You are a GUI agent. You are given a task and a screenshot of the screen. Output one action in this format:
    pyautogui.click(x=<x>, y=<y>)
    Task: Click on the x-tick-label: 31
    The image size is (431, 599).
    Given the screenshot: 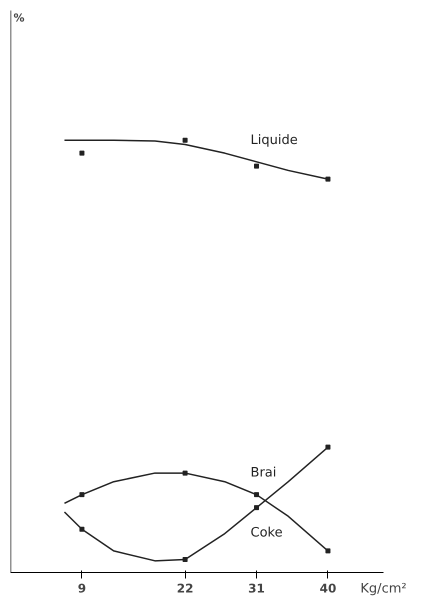 What is the action you would take?
    pyautogui.click(x=256, y=589)
    